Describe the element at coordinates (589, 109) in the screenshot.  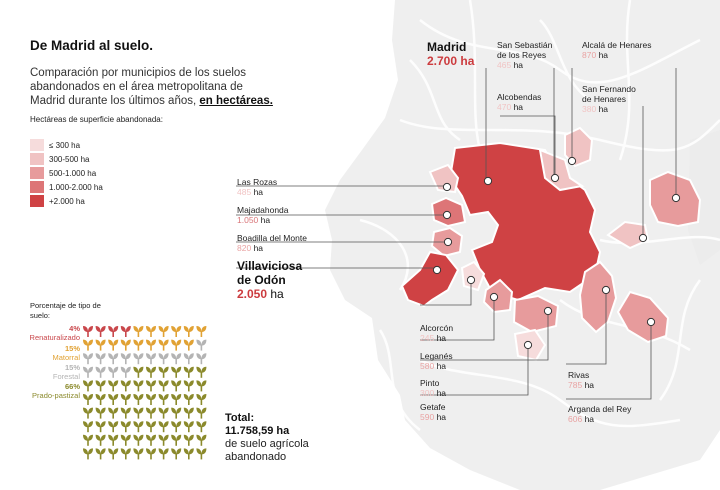
I see `label-value: 380` at that location.